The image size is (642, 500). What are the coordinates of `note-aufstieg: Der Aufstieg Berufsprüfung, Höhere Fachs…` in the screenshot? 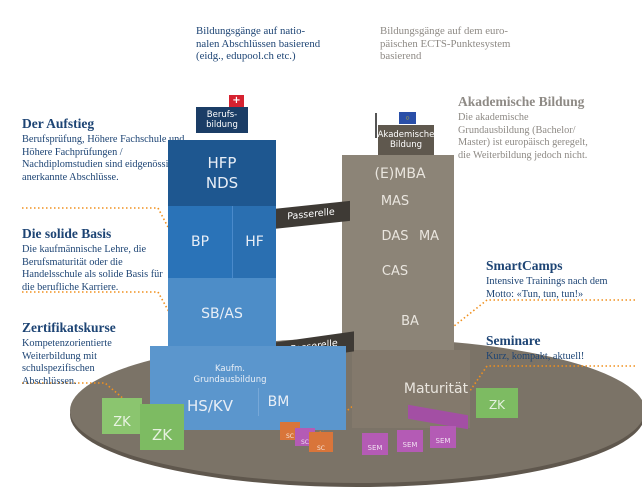 It's located at (107, 150).